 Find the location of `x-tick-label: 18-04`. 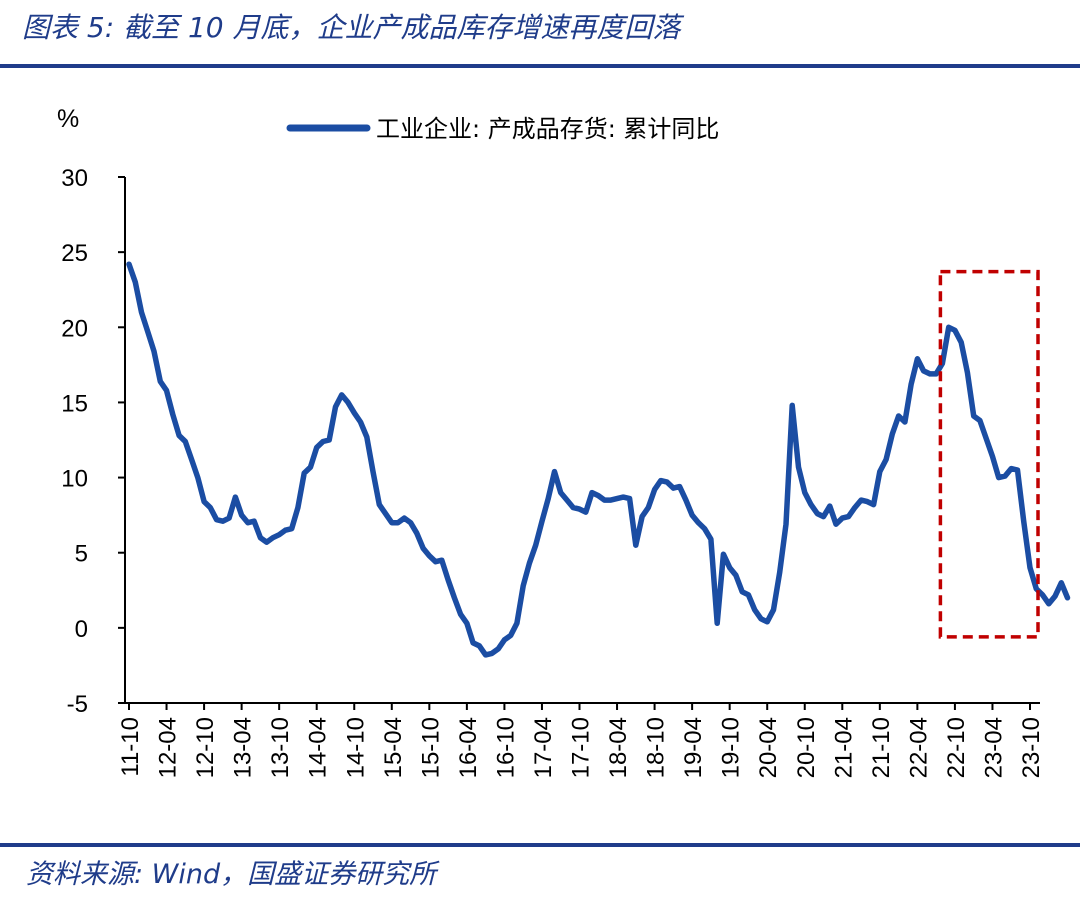

x-tick-label: 18-04 is located at coordinates (618, 747).